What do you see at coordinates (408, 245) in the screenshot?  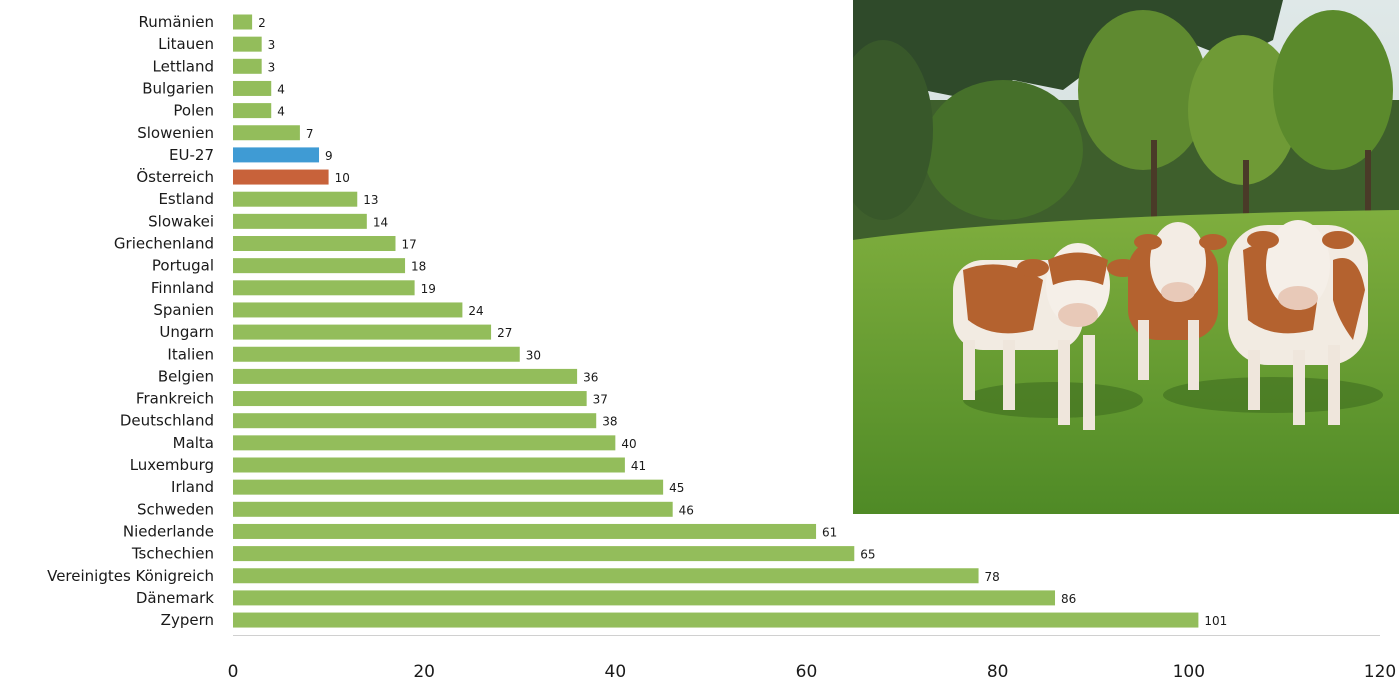 I see `value-label-griechenland: 17` at bounding box center [408, 245].